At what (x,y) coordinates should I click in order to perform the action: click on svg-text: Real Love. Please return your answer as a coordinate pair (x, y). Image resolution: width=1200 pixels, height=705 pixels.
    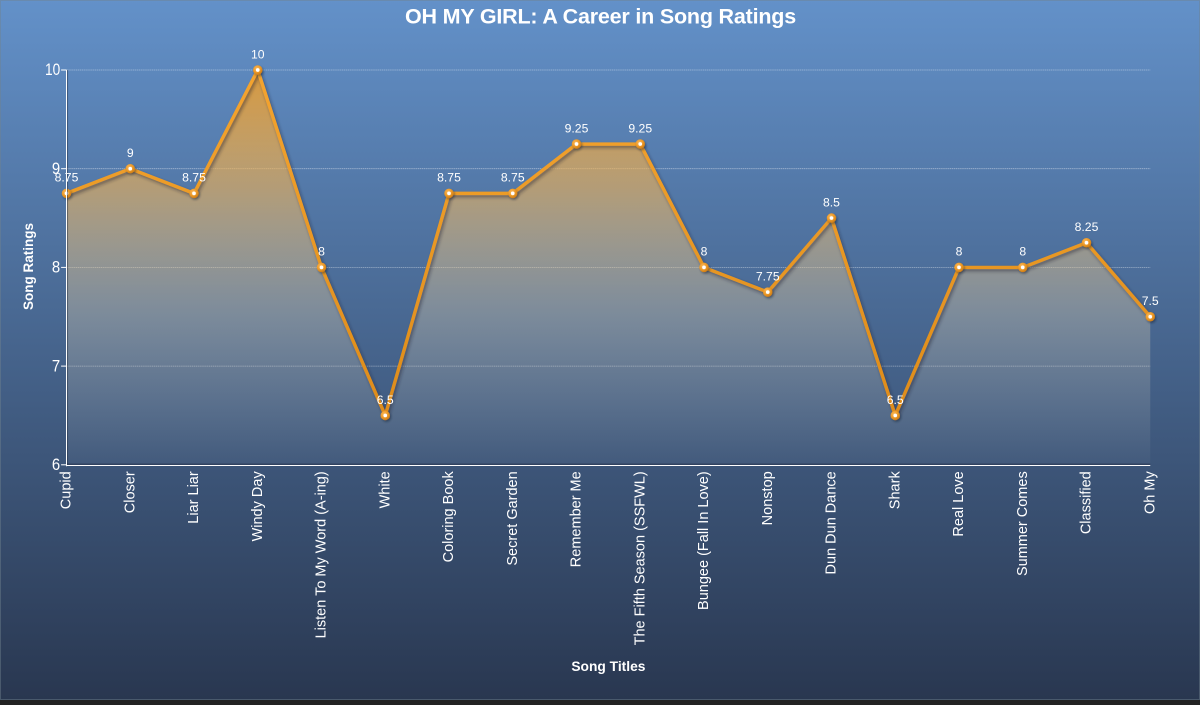
    Looking at the image, I should click on (959, 503).